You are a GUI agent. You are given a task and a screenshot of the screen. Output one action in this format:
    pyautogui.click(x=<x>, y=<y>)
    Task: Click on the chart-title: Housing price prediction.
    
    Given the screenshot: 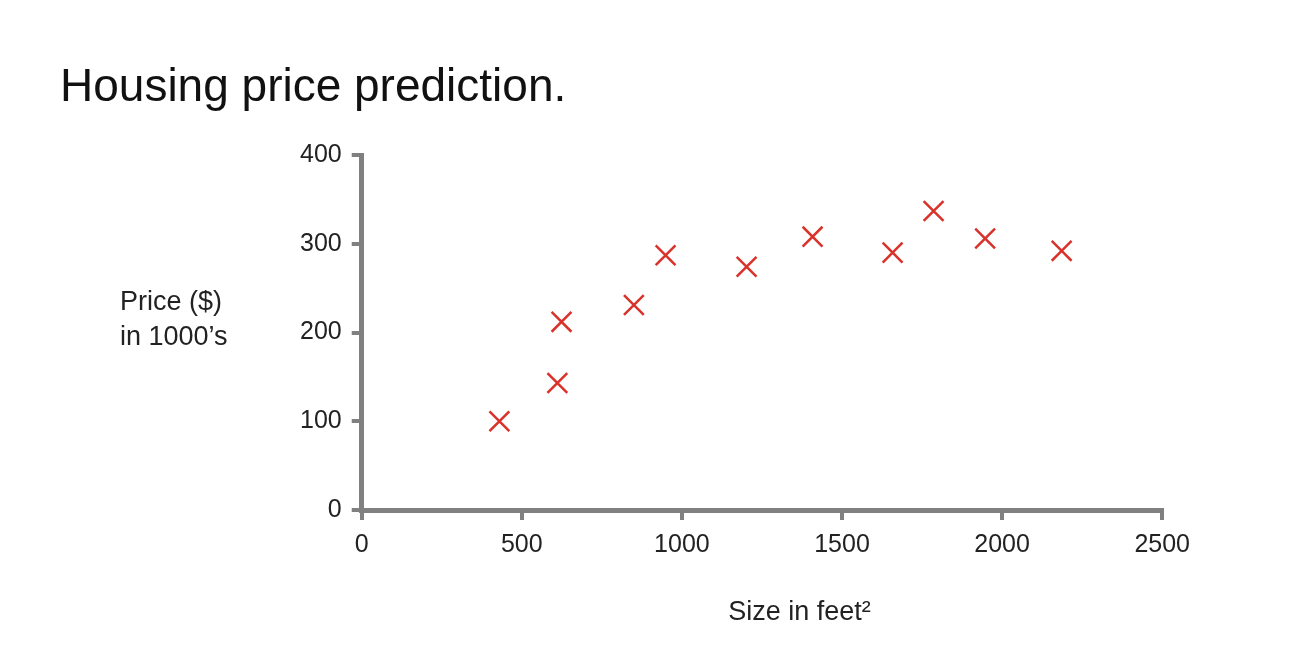 What is the action you would take?
    pyautogui.click(x=313, y=85)
    